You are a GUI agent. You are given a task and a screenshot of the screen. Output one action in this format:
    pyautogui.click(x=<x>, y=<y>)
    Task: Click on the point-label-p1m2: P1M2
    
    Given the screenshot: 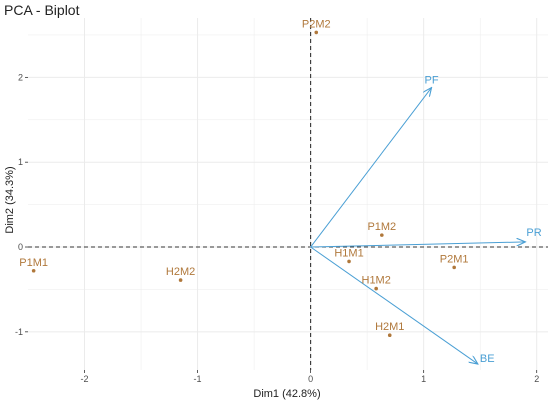 What is the action you would take?
    pyautogui.click(x=381, y=227)
    